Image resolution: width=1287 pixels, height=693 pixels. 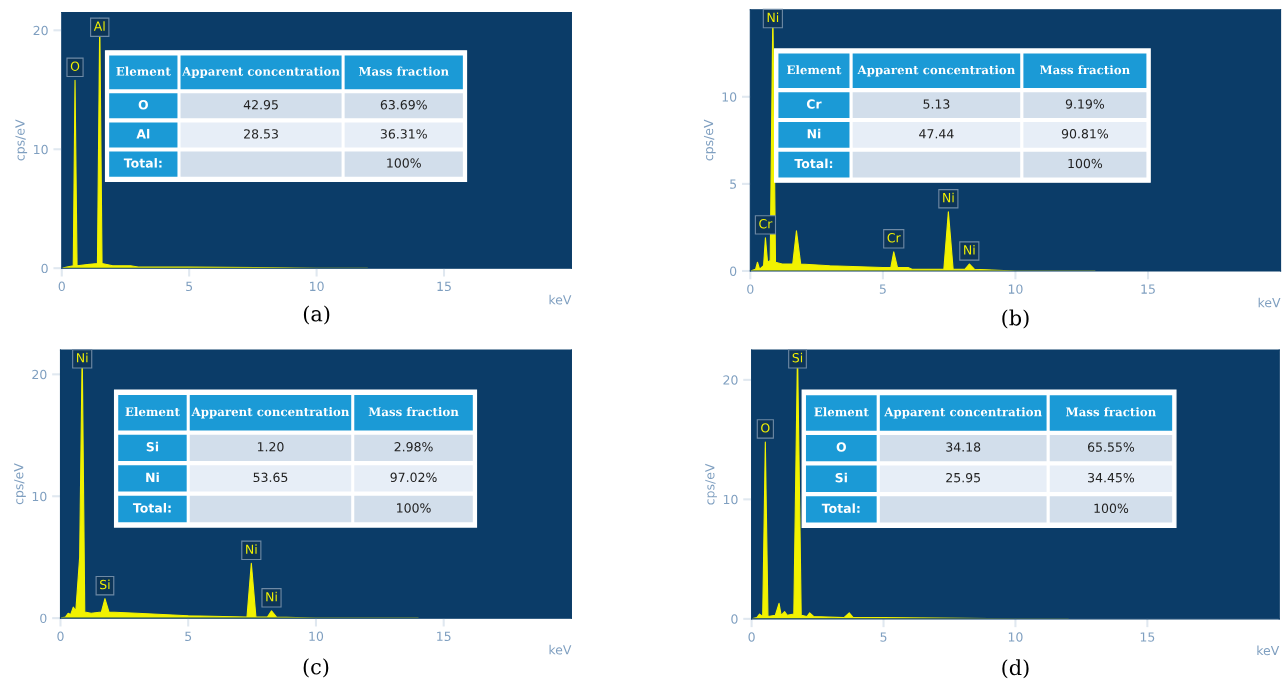 What do you see at coordinates (260, 105) in the screenshot?
I see `annotation: 42.95` at bounding box center [260, 105].